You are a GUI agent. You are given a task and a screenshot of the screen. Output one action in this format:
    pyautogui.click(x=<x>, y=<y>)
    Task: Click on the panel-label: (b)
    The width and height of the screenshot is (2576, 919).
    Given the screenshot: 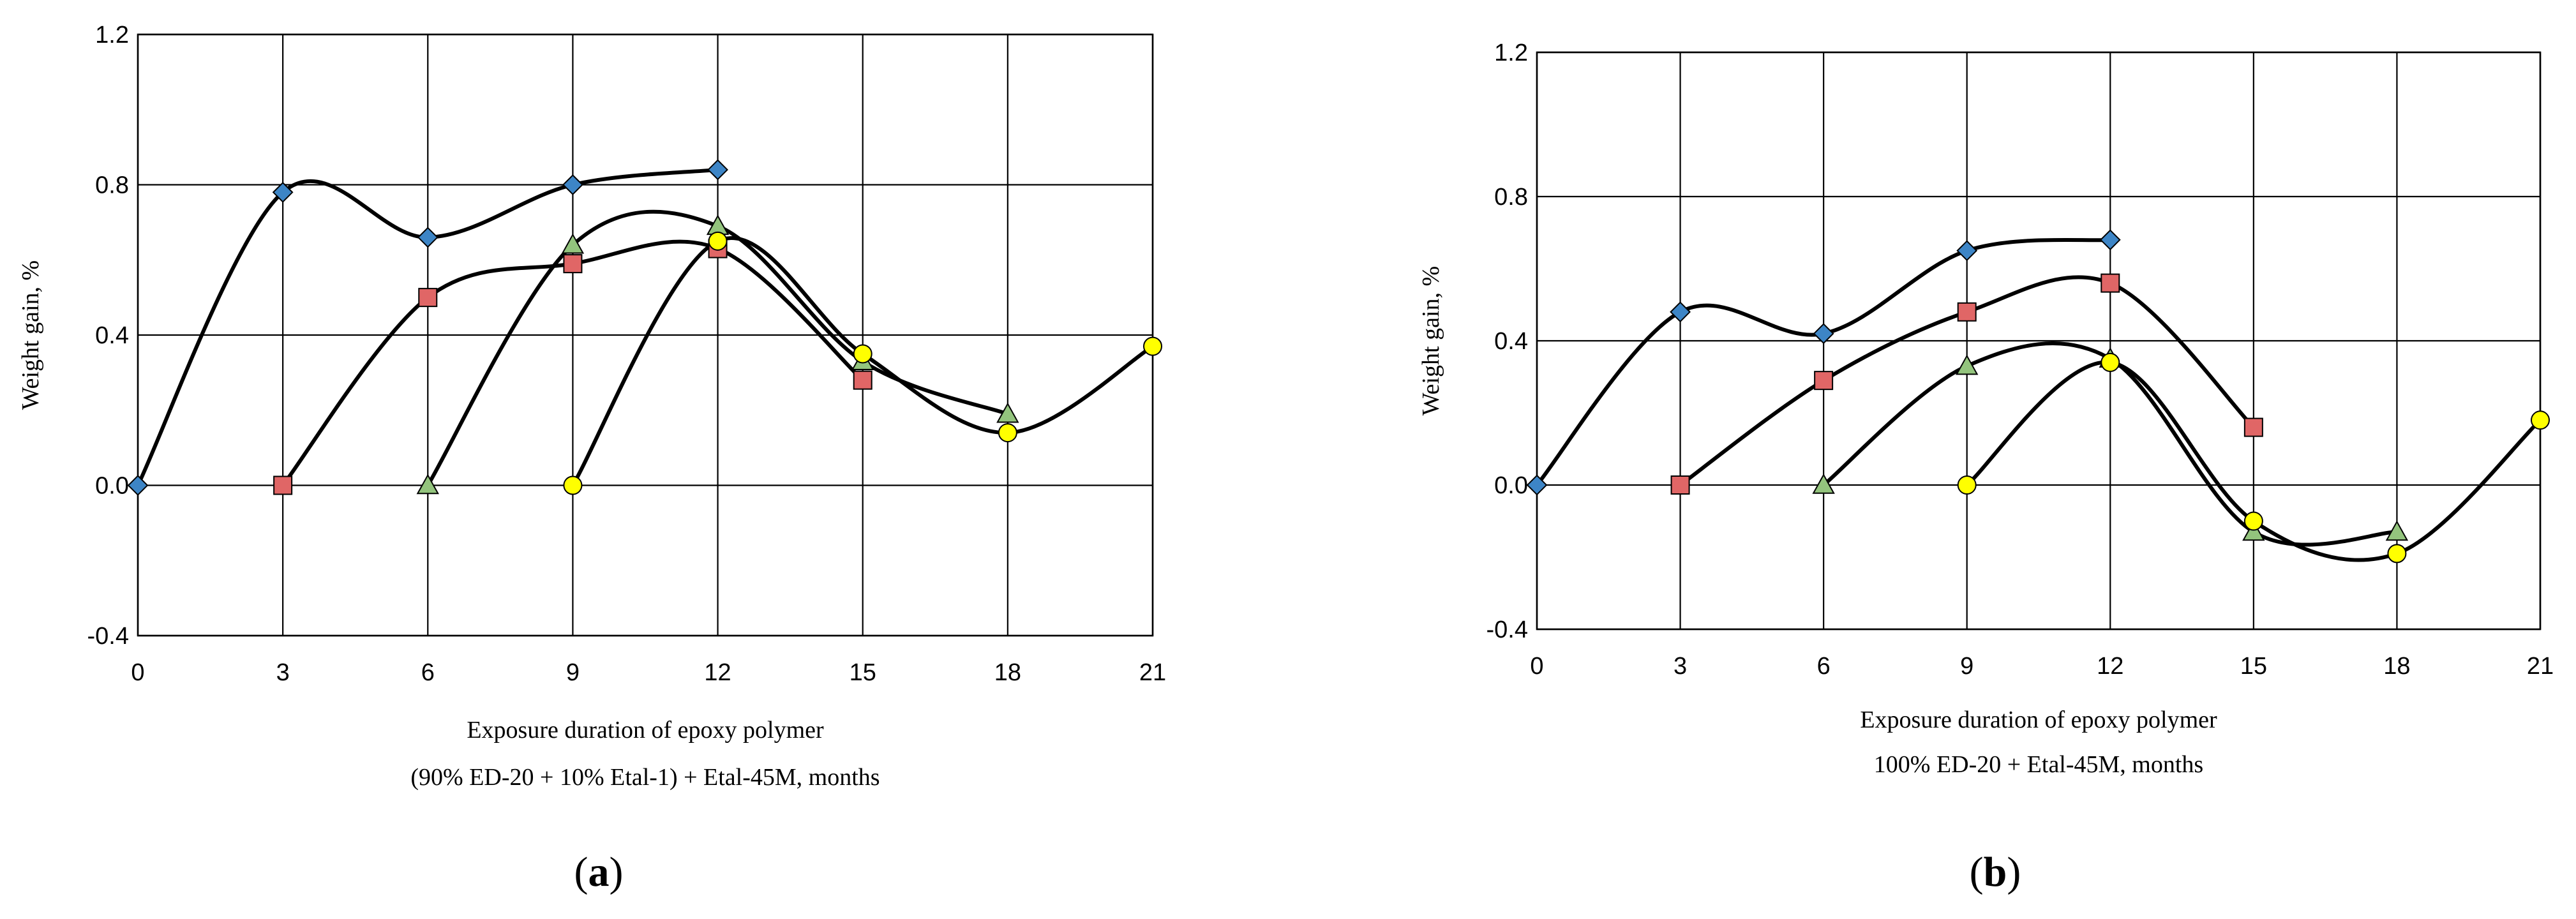 What is the action you would take?
    pyautogui.click(x=1995, y=872)
    